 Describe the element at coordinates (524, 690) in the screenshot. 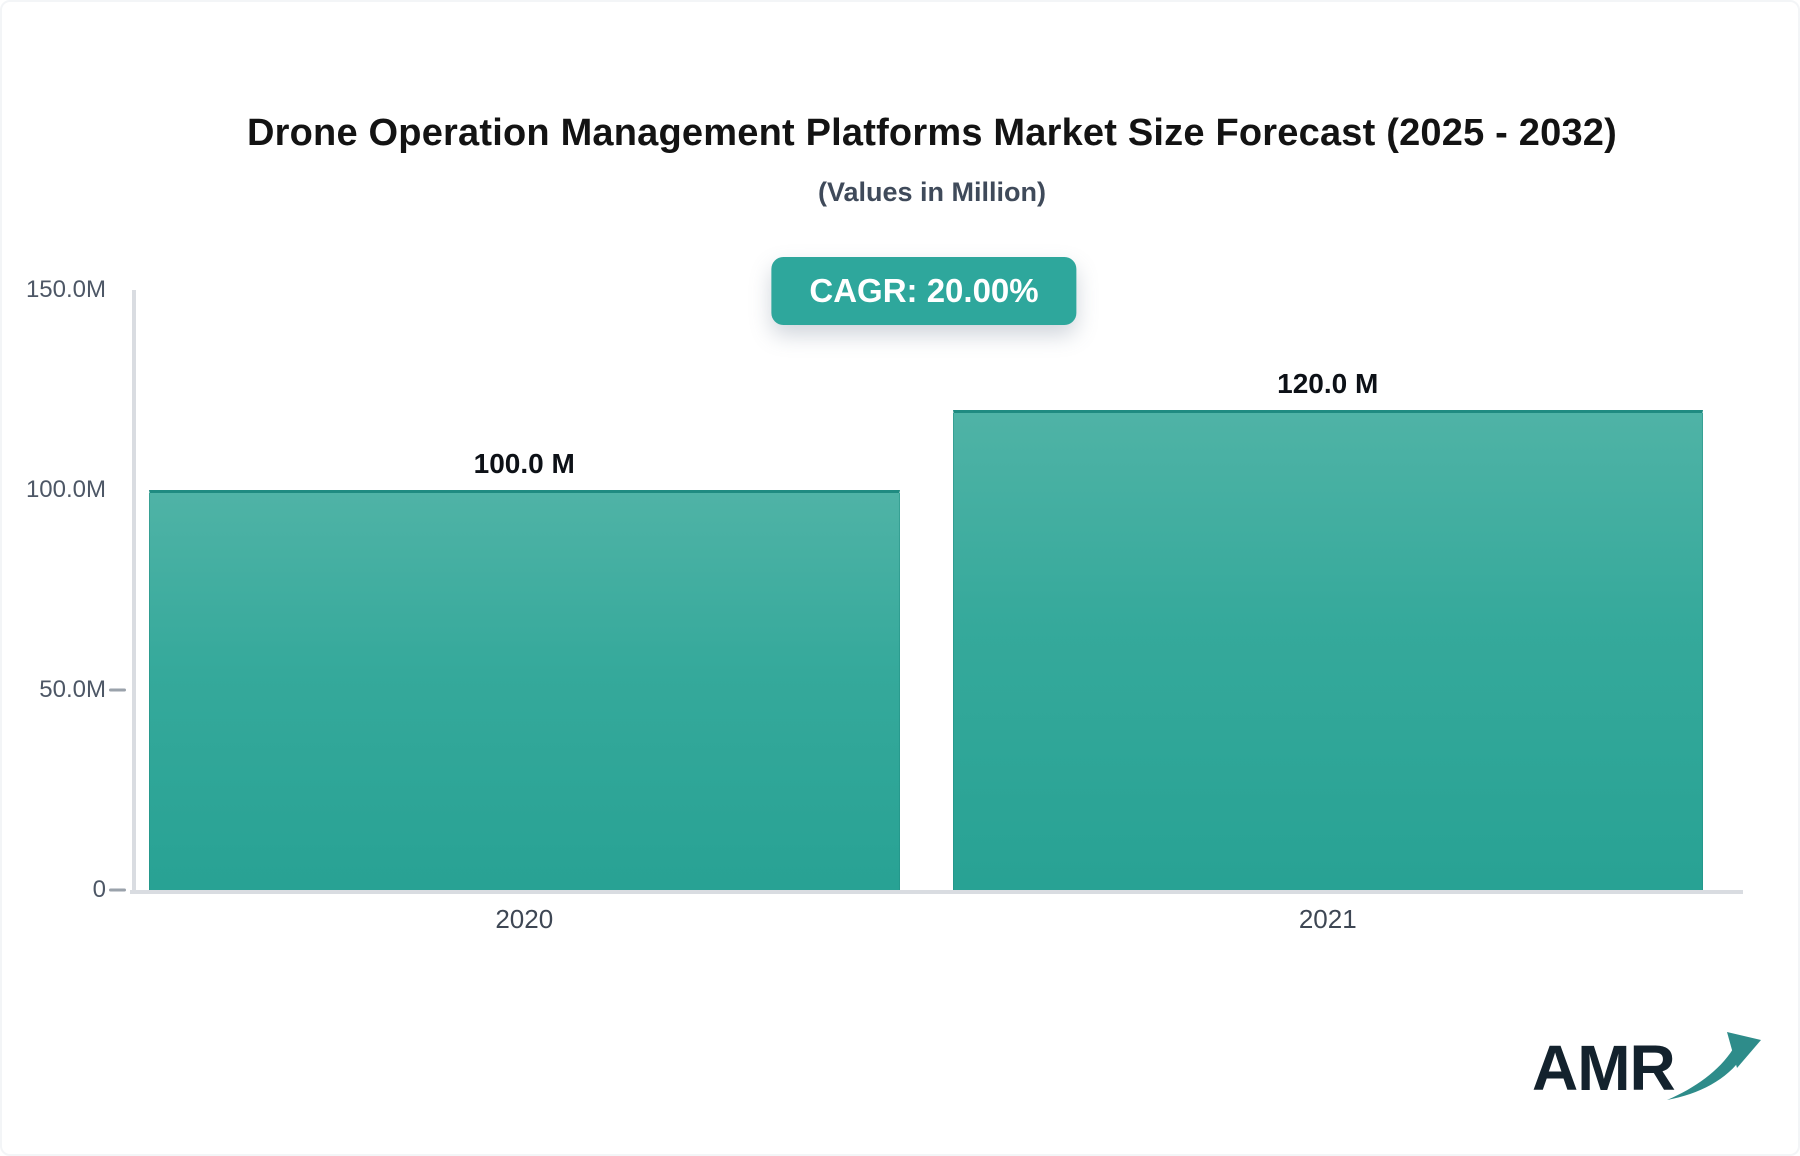

I see `bar-2020` at that location.